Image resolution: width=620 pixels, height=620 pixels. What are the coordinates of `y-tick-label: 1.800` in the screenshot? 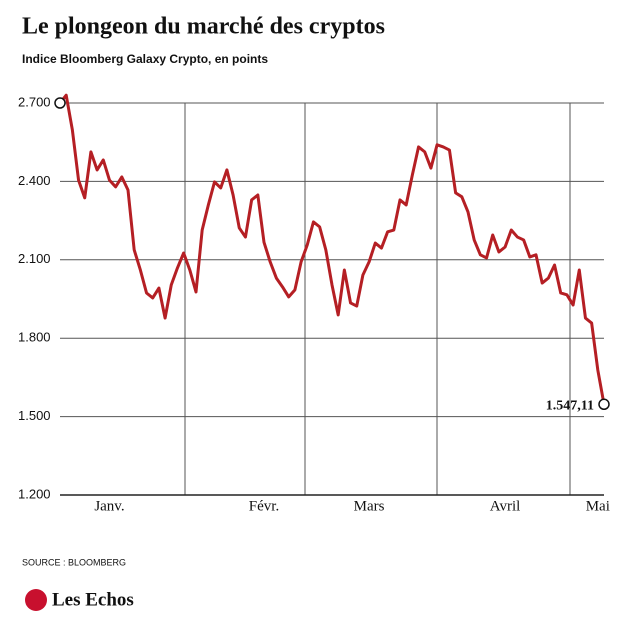 It's located at (34, 337).